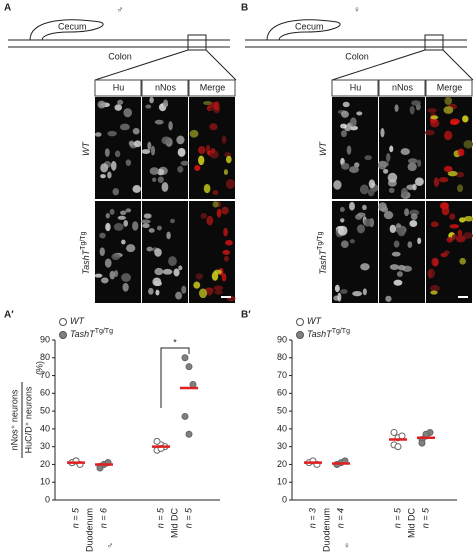  Describe the element at coordinates (166, 87) in the screenshot. I see `column-header: nNos` at that location.